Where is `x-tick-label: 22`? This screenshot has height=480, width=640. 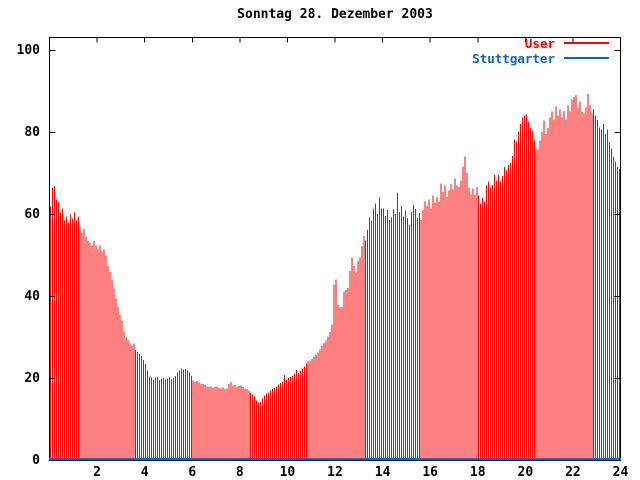 x-tick-label: 22 is located at coordinates (573, 472).